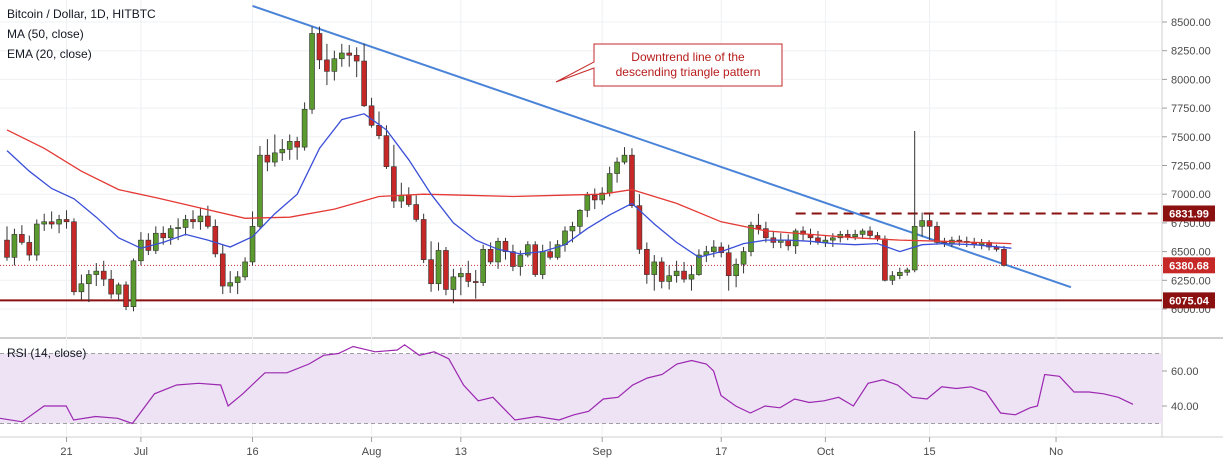 Image resolution: width=1223 pixels, height=465 pixels. I want to click on price-tags: 6831.99 6380.68 6075.04, so click(1189, 257).